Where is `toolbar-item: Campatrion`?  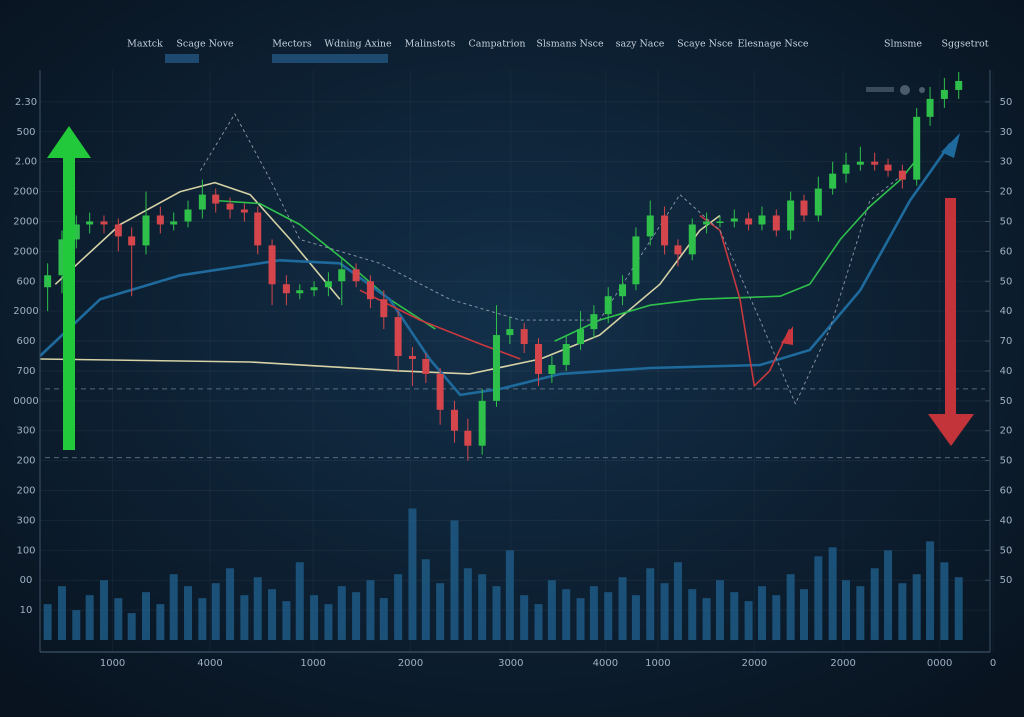 toolbar-item: Campatrion is located at coordinates (497, 44).